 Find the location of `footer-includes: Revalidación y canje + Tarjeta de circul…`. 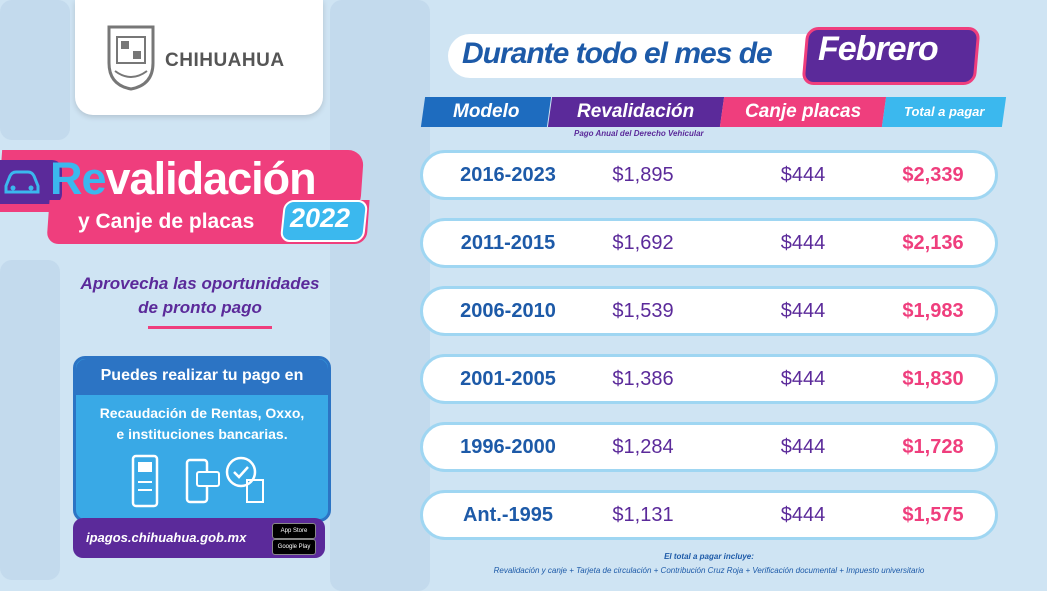

footer-includes: Revalidación y canje + Tarjeta de circul… is located at coordinates (709, 570).